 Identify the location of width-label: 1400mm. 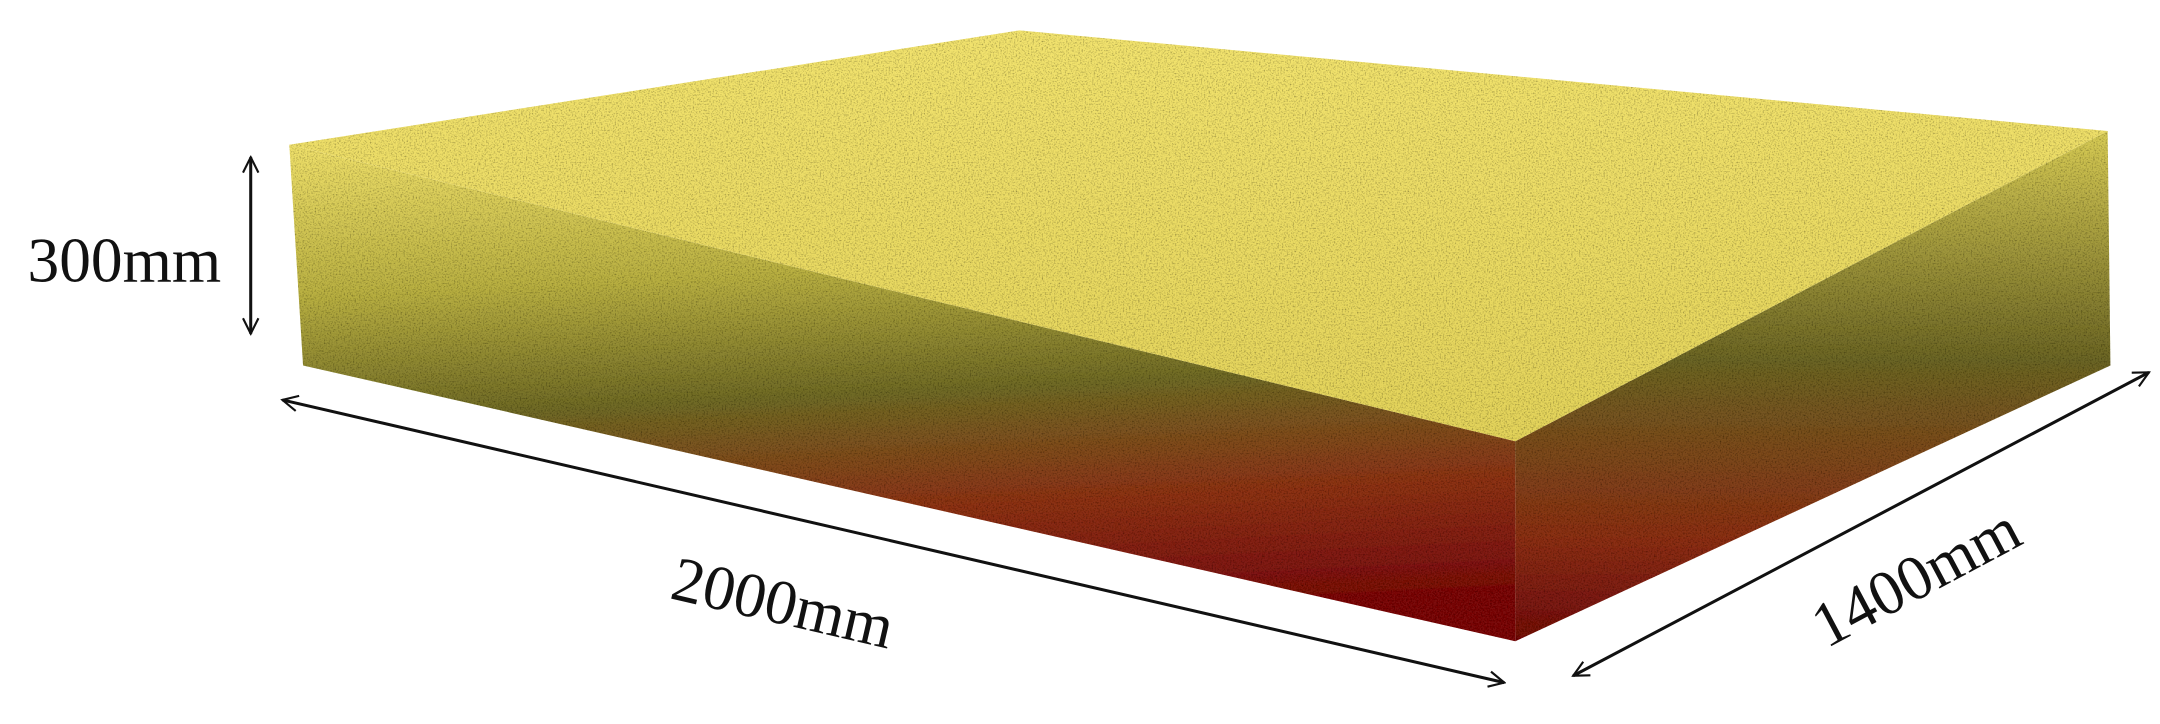
(1916, 577).